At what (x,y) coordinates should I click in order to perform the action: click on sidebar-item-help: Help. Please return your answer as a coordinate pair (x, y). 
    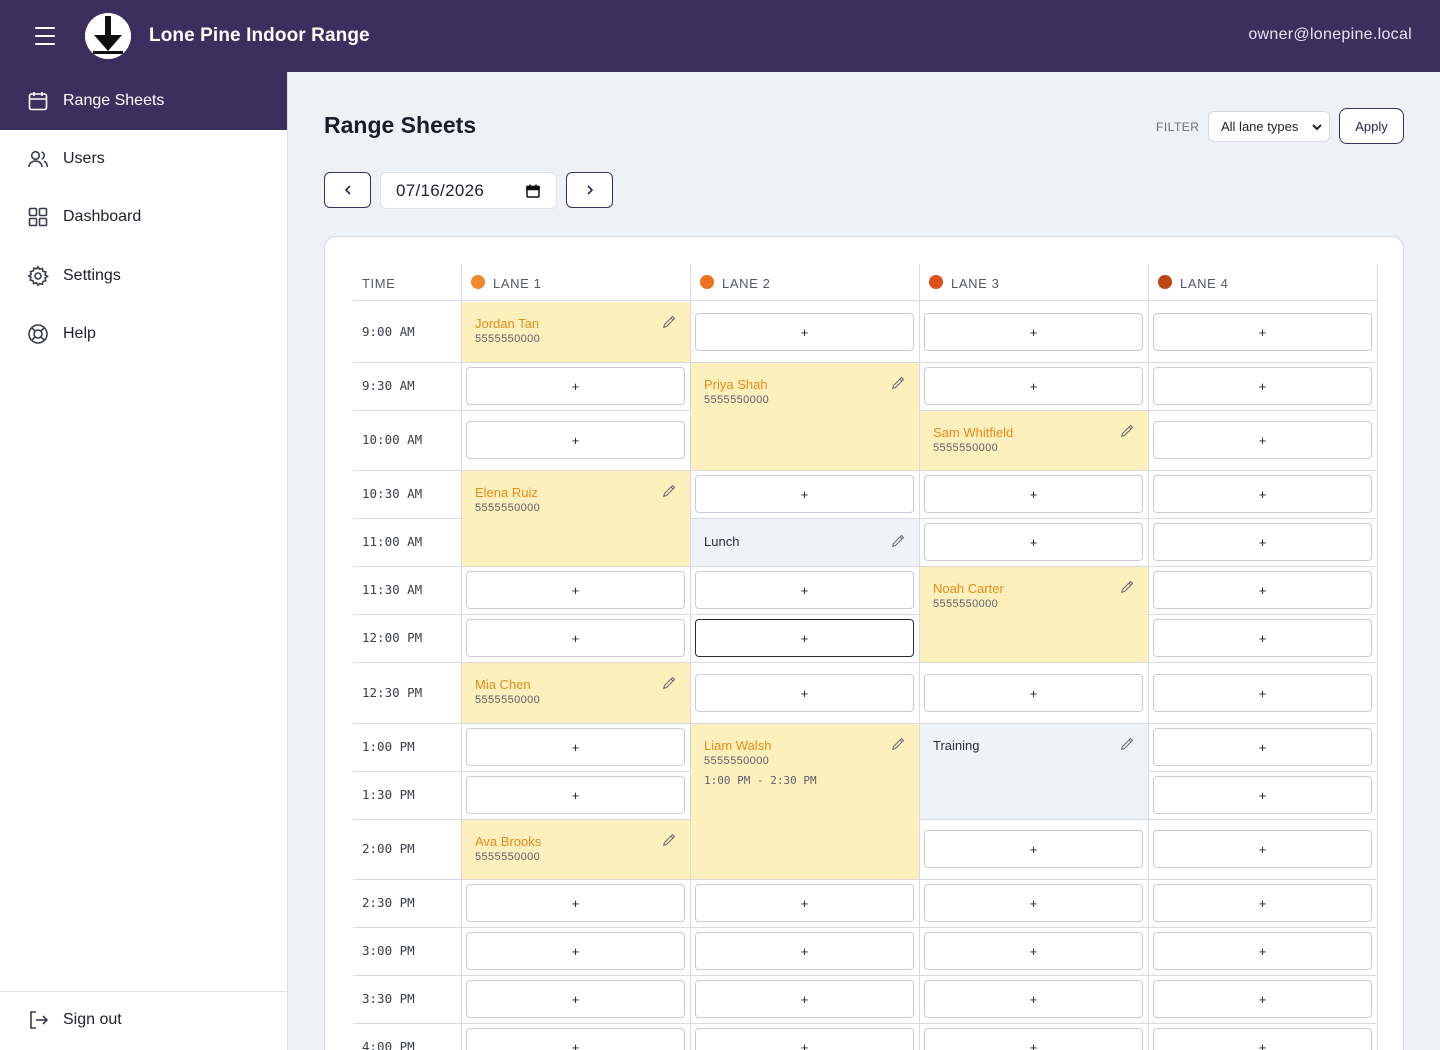
    Looking at the image, I should click on (143, 334).